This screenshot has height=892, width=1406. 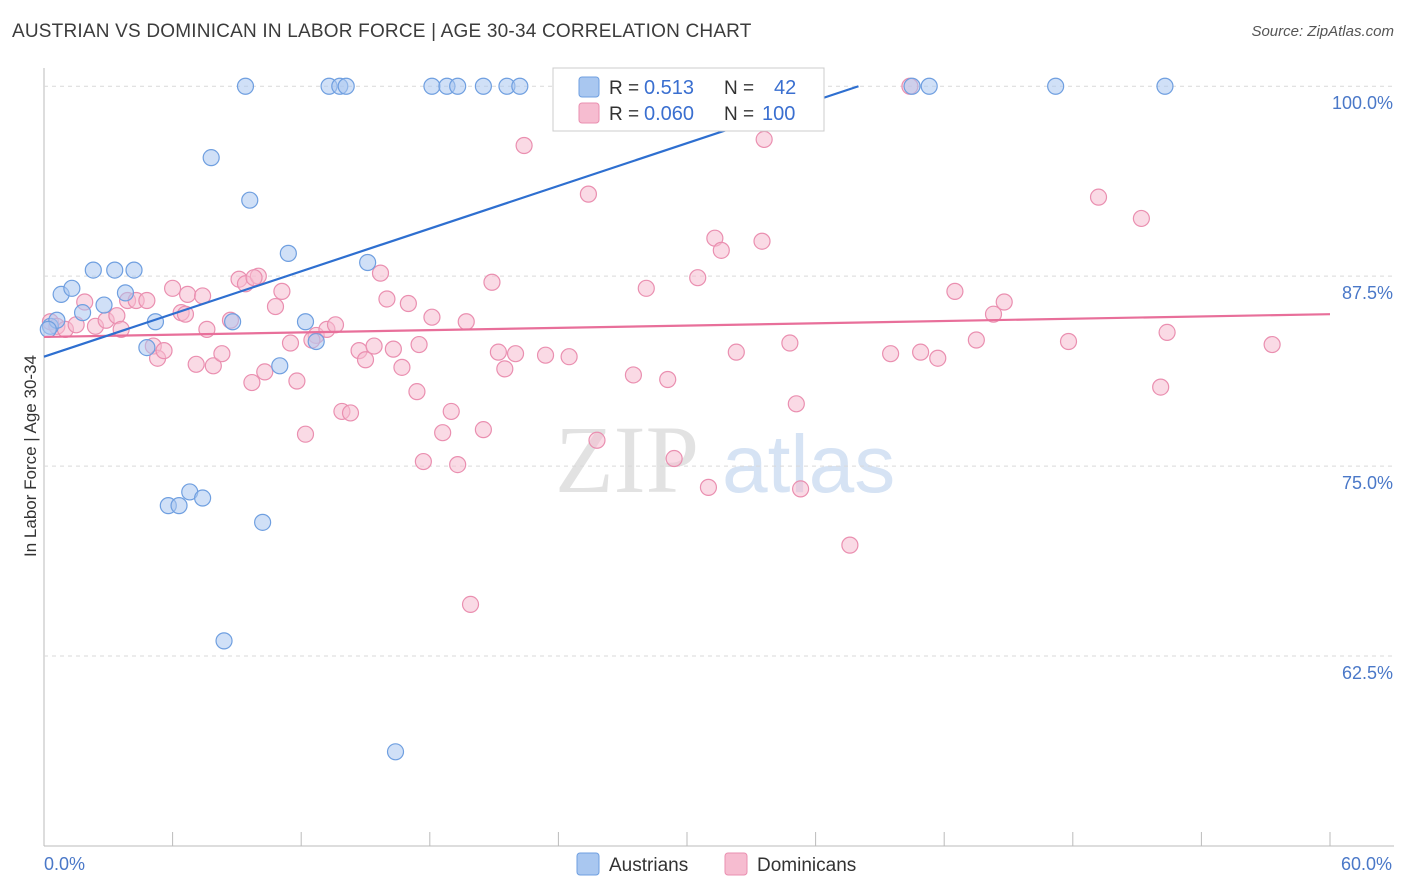 What do you see at coordinates (1367, 673) in the screenshot?
I see `y-tick-label: 62.5%` at bounding box center [1367, 673].